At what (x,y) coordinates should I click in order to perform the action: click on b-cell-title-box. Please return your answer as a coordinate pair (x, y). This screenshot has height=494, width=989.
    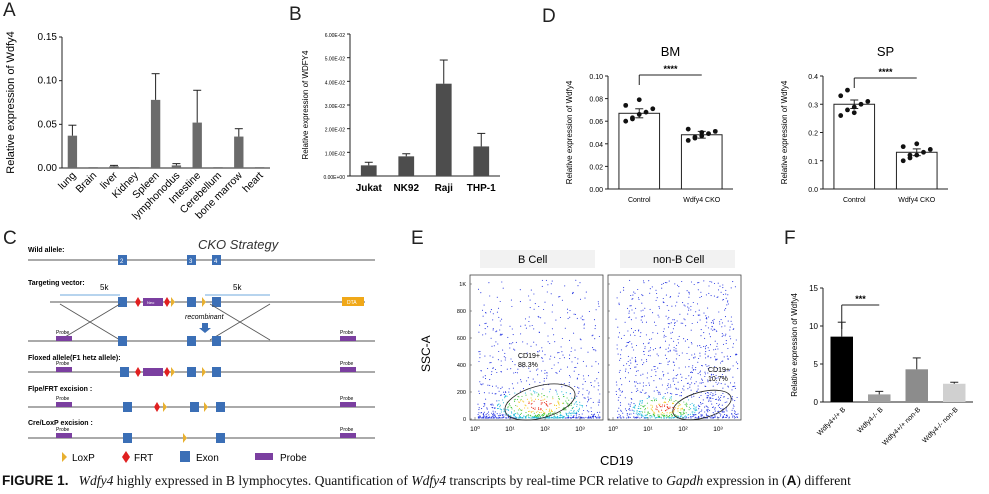
    Looking at the image, I should click on (537, 259).